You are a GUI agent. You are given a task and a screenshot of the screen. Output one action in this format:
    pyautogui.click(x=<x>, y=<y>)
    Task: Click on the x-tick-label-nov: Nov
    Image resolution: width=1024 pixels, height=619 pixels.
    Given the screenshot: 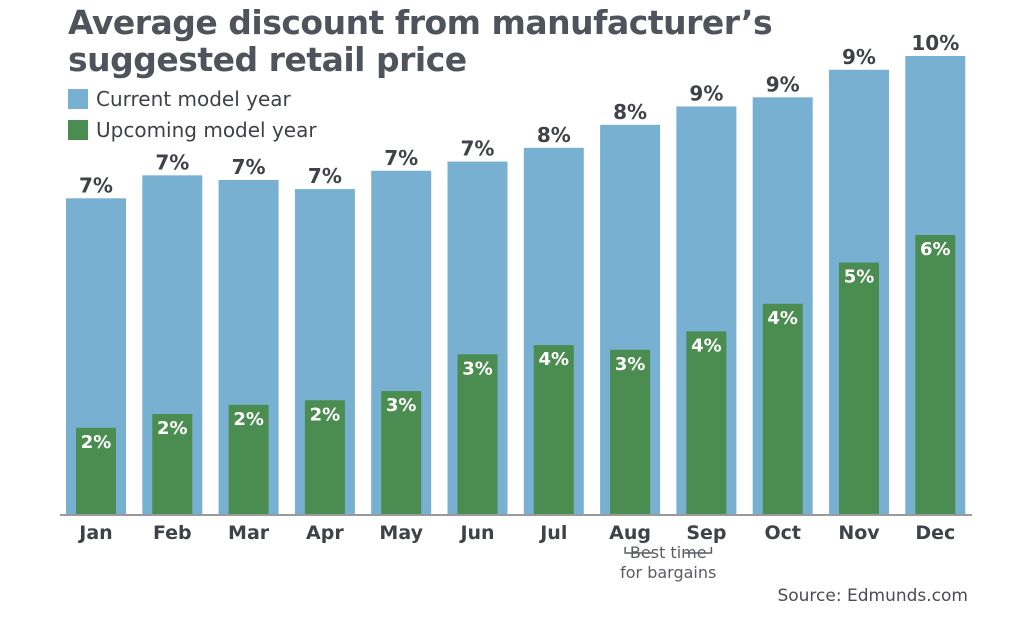 What is the action you would take?
    pyautogui.click(x=859, y=533)
    